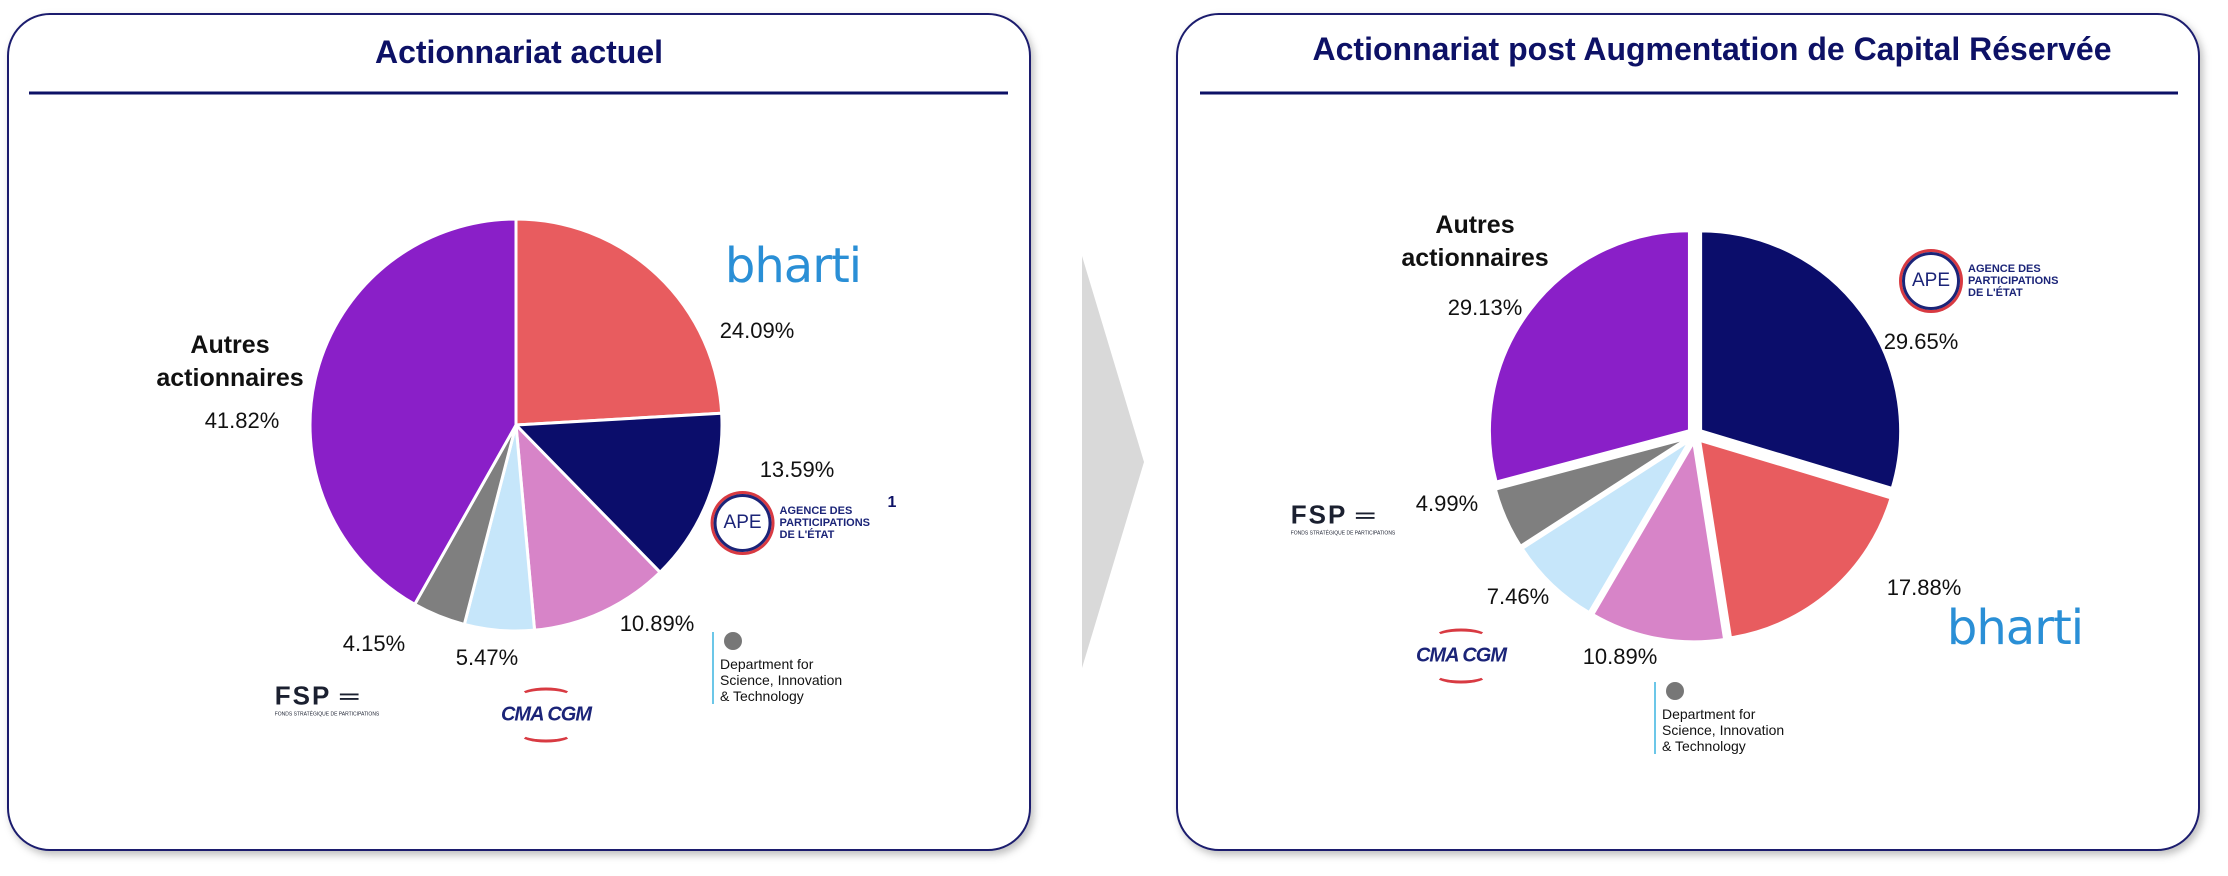 This screenshot has height=876, width=2228. I want to click on value-label: 7.46%, so click(1518, 596).